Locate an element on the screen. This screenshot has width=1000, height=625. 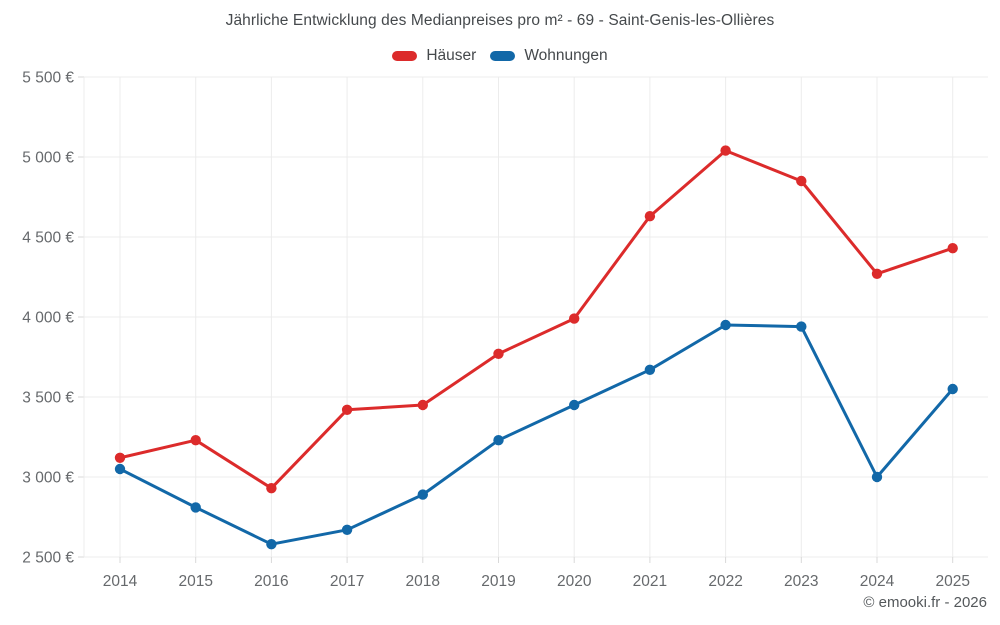
legend-item-haeuser: Häuser is located at coordinates (434, 56).